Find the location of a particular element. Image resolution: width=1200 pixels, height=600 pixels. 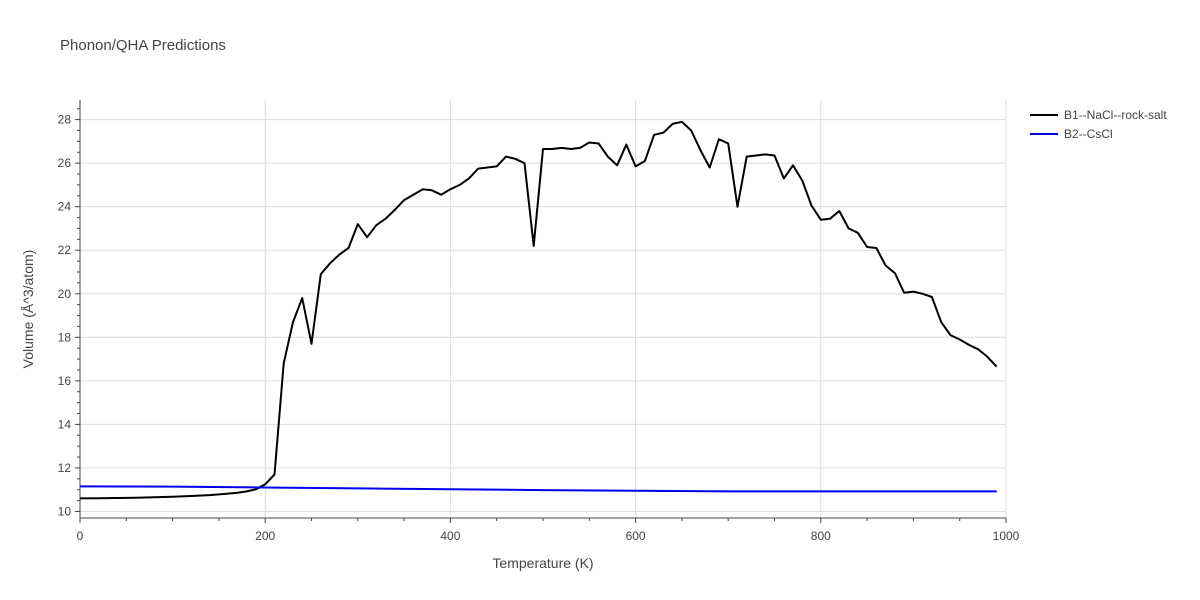

x-tick-label: 800 is located at coordinates (821, 536).